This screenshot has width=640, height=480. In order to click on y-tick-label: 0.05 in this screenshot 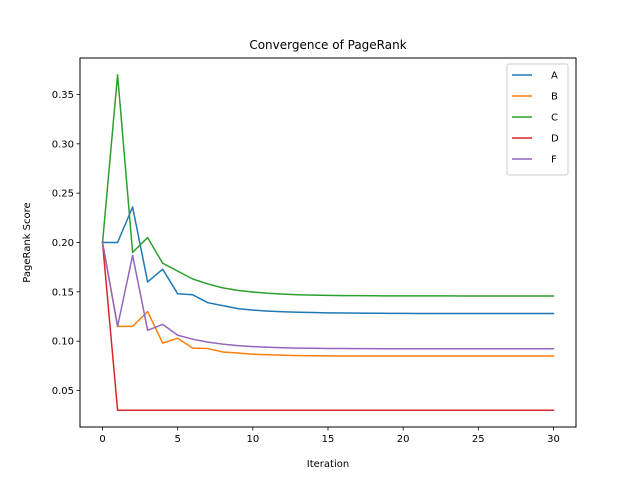, I will do `click(63, 391)`.